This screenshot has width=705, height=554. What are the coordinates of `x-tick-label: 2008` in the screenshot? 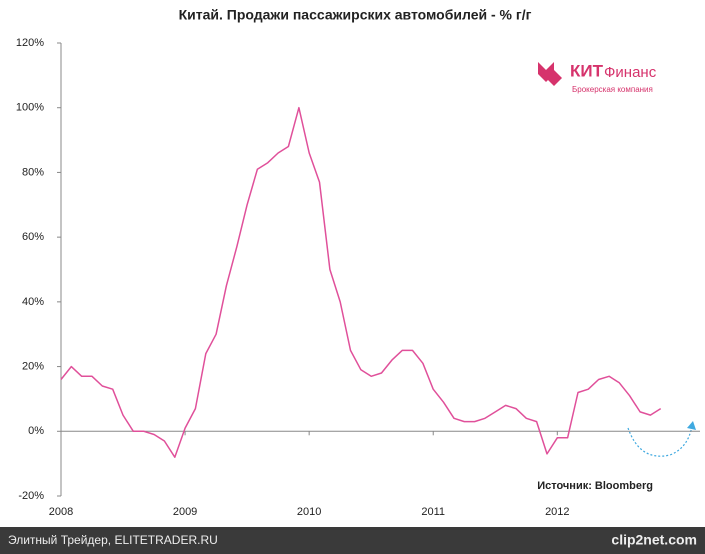 It's located at (61, 512).